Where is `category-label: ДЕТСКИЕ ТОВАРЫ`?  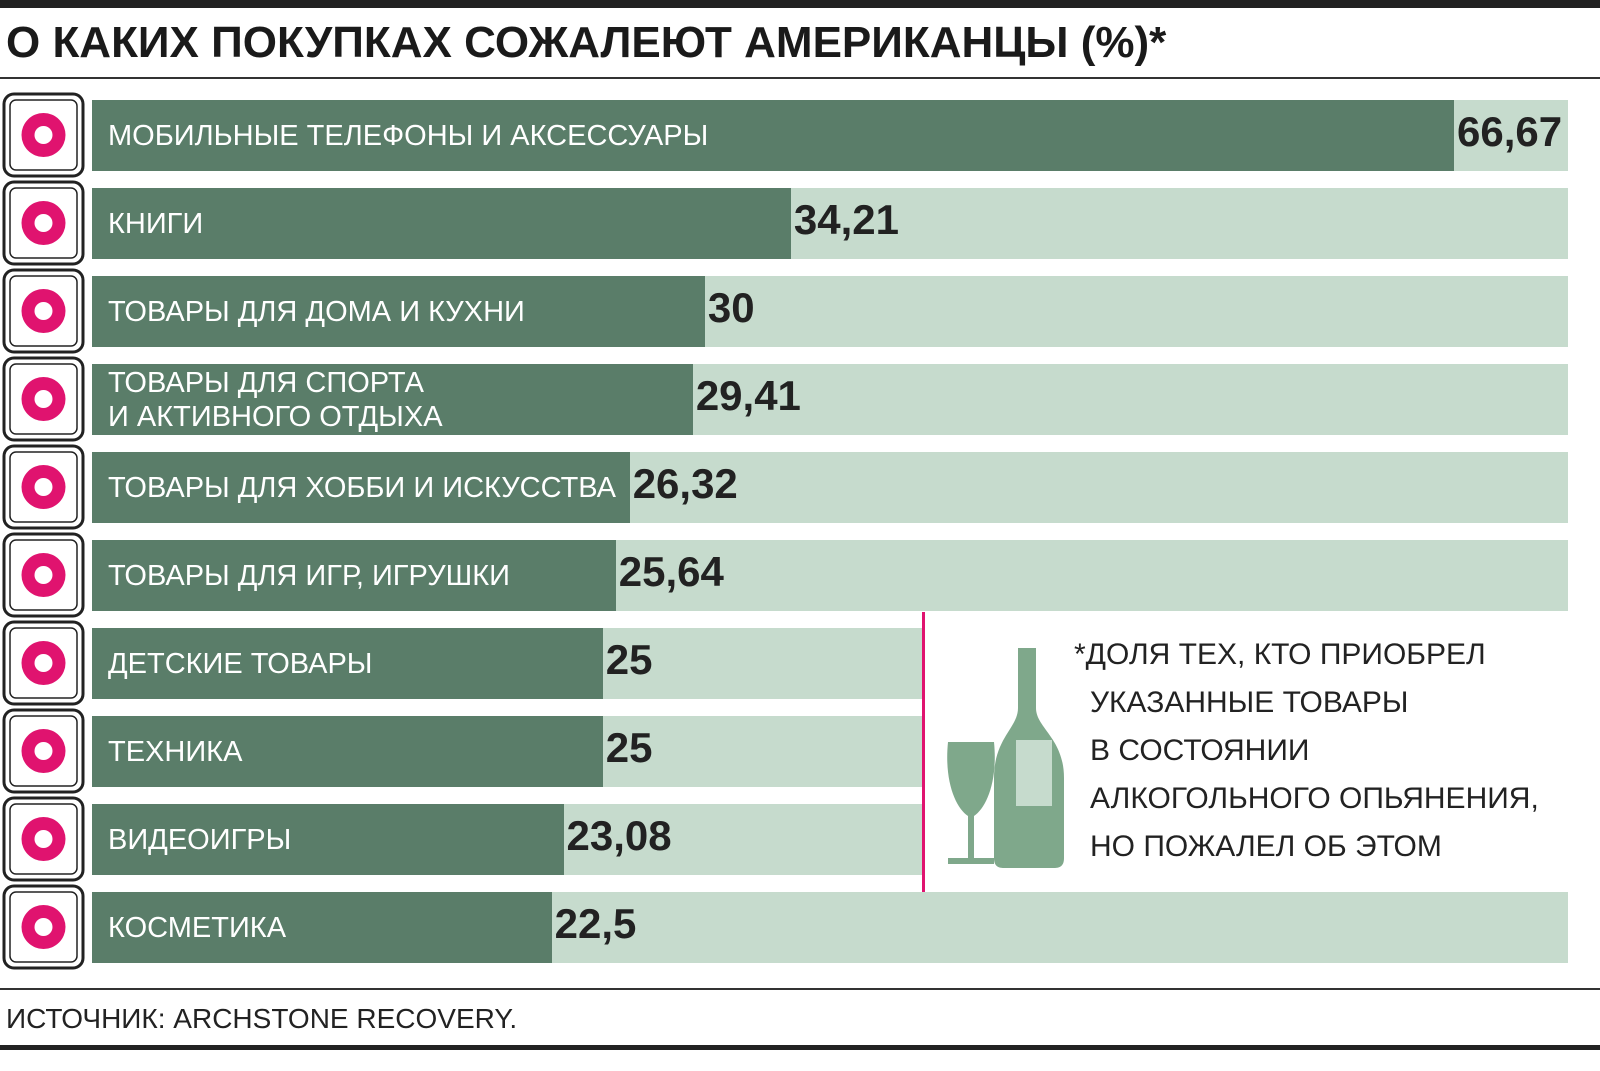
category-label: ДЕТСКИЕ ТОВАРЫ is located at coordinates (240, 663).